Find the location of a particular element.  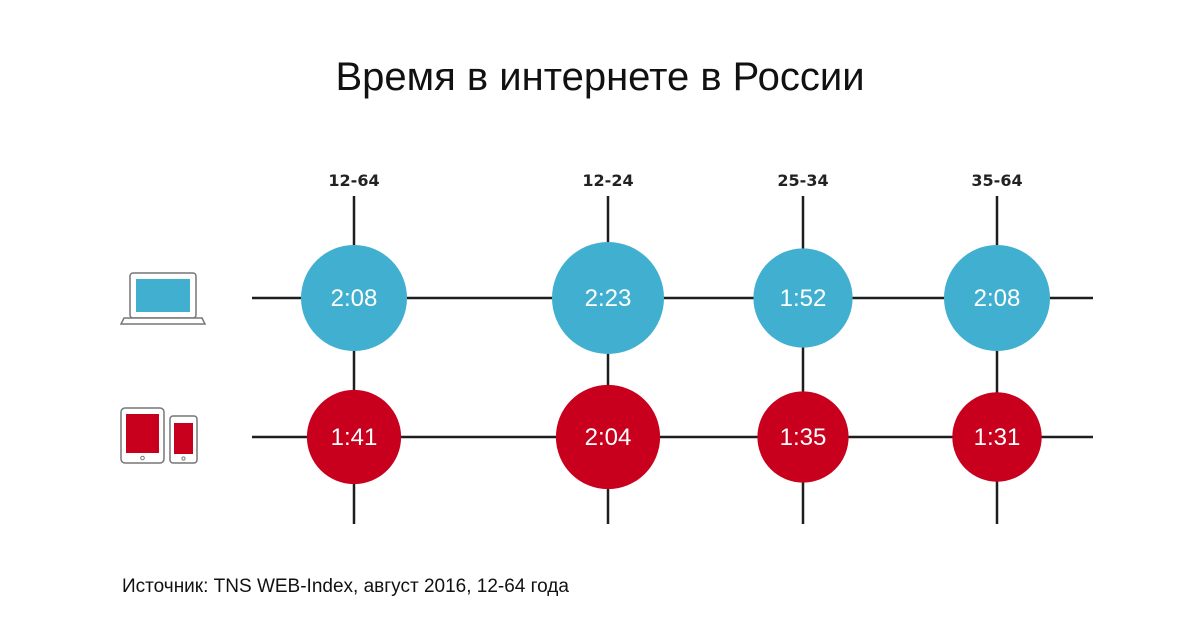

column-labels: 12-64 12-24 25-34 35-64 is located at coordinates (675, 180).